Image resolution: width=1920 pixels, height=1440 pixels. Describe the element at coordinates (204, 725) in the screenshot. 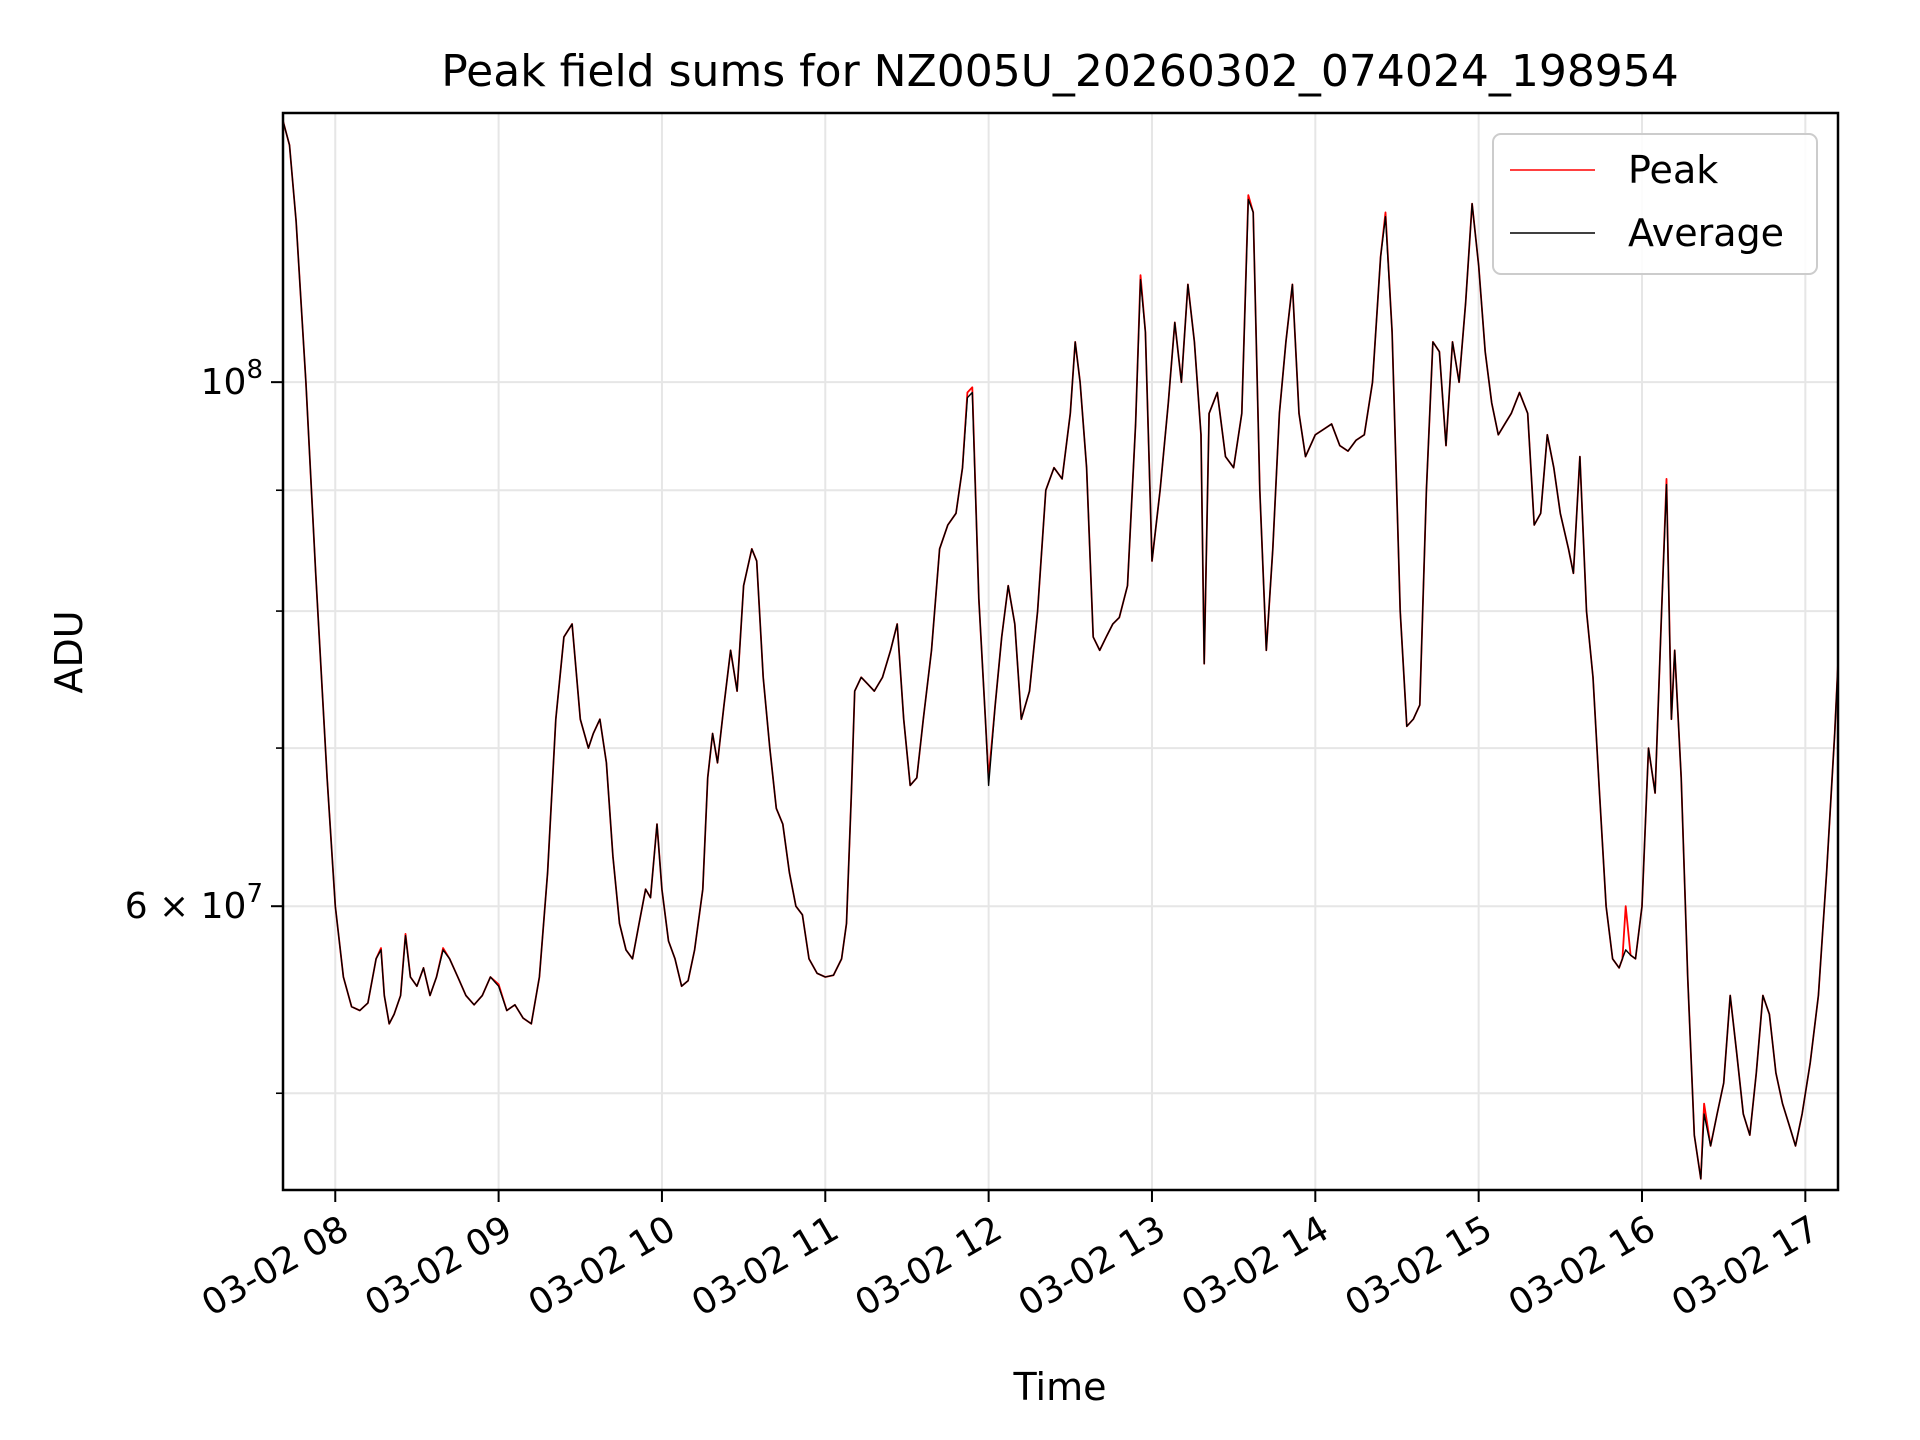

I see `y-axis: 108 6 × 107` at that location.